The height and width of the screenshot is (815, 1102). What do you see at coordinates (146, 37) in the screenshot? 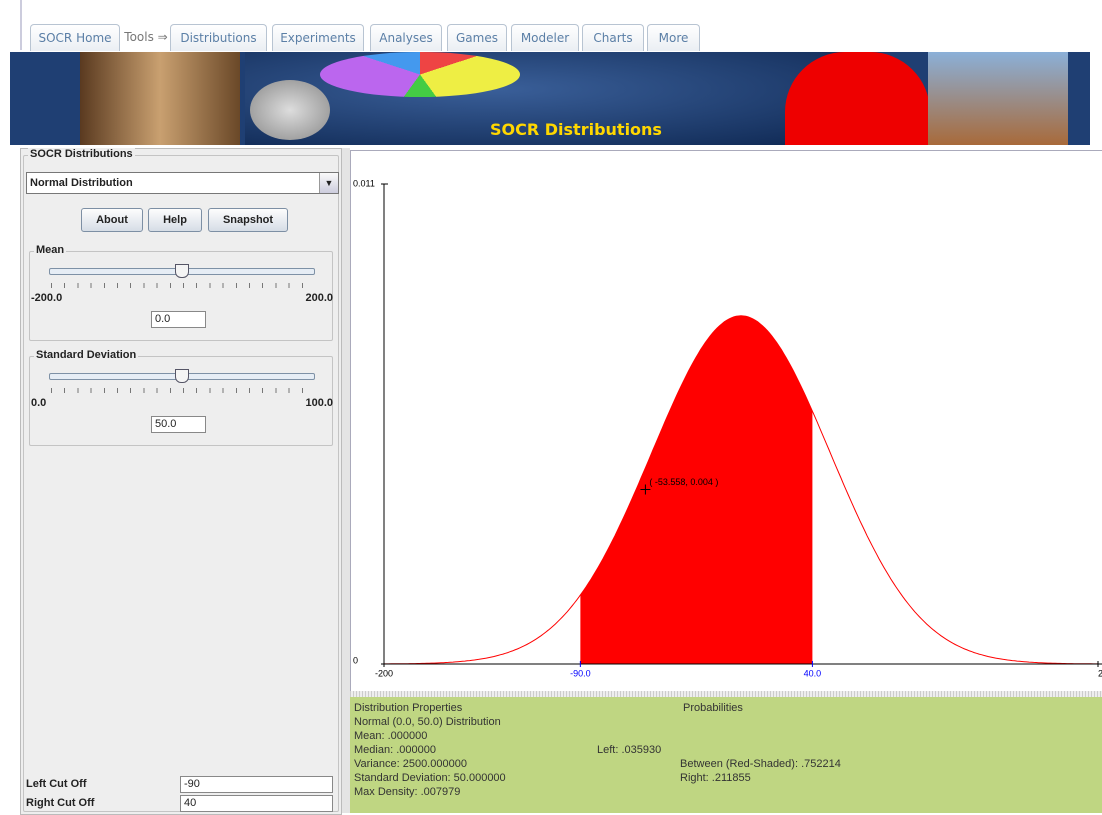
I see `tab: Tools ⇒` at bounding box center [146, 37].